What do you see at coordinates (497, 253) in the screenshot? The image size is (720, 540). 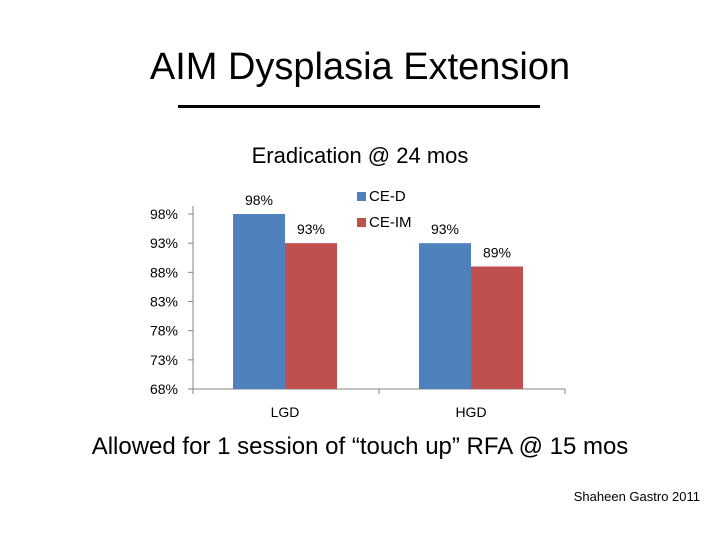 I see `data-label: 89%` at bounding box center [497, 253].